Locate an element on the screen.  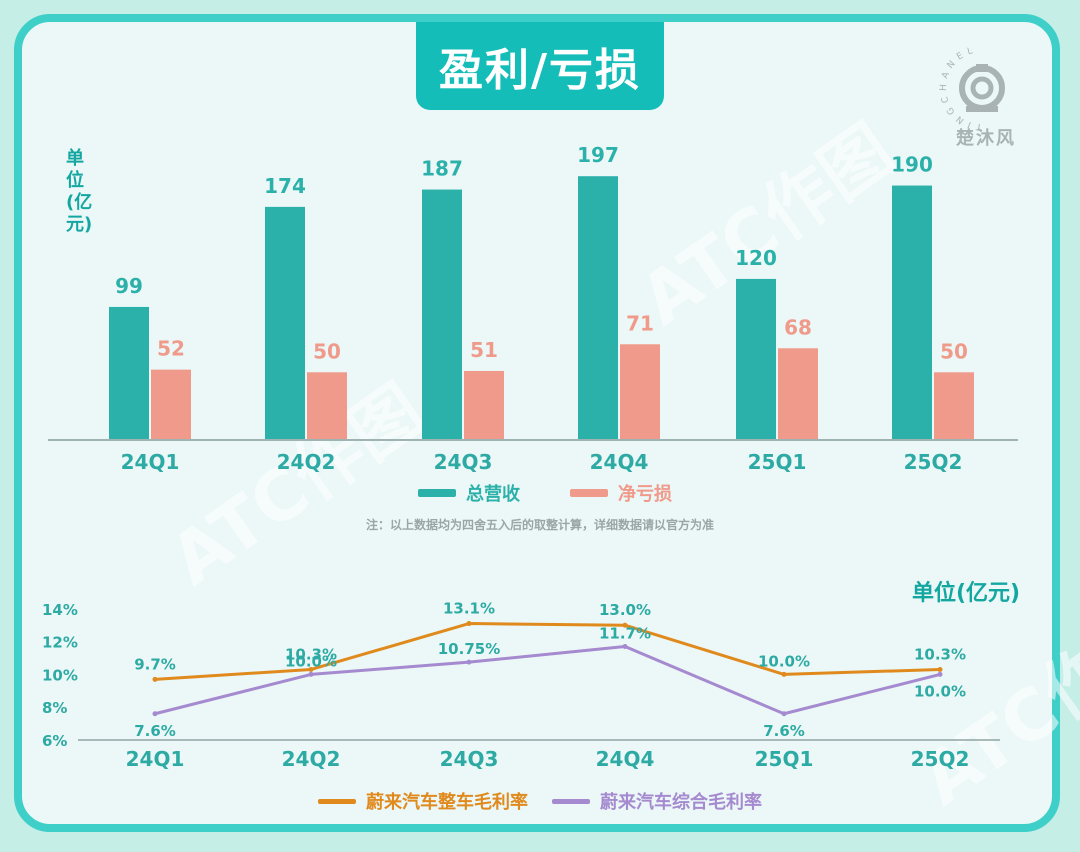
line-y-tick-label: 10% is located at coordinates (60, 675).